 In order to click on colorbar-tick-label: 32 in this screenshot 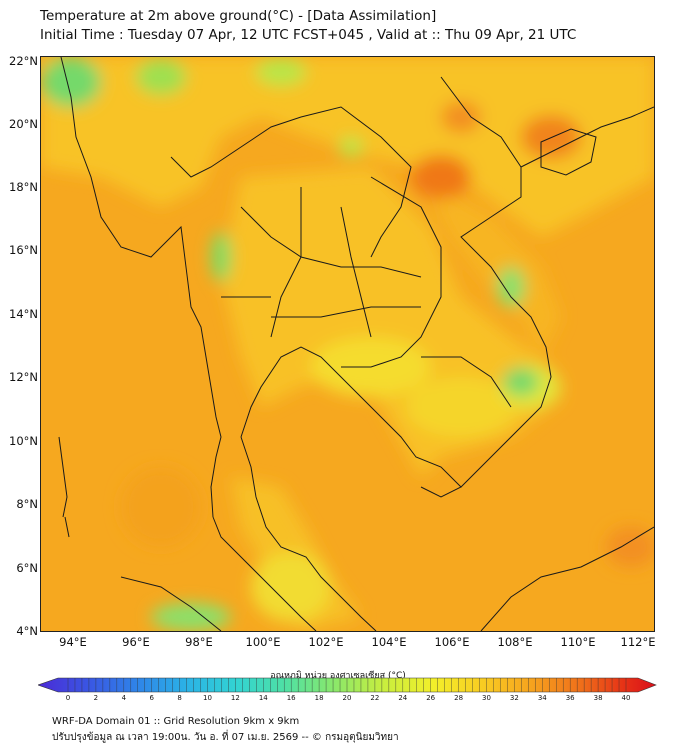, I will do `click(514, 698)`.